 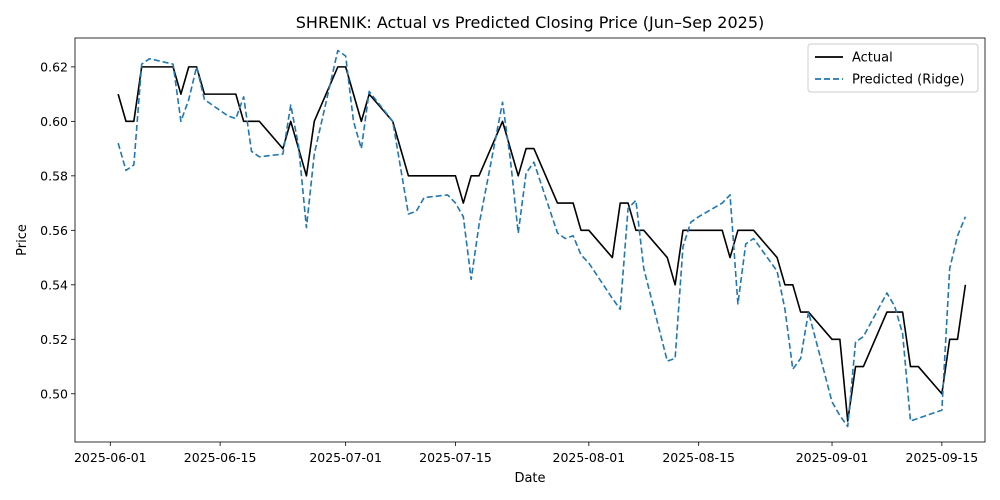 What do you see at coordinates (54, 121) in the screenshot?
I see `y-tick-label: 0.60` at bounding box center [54, 121].